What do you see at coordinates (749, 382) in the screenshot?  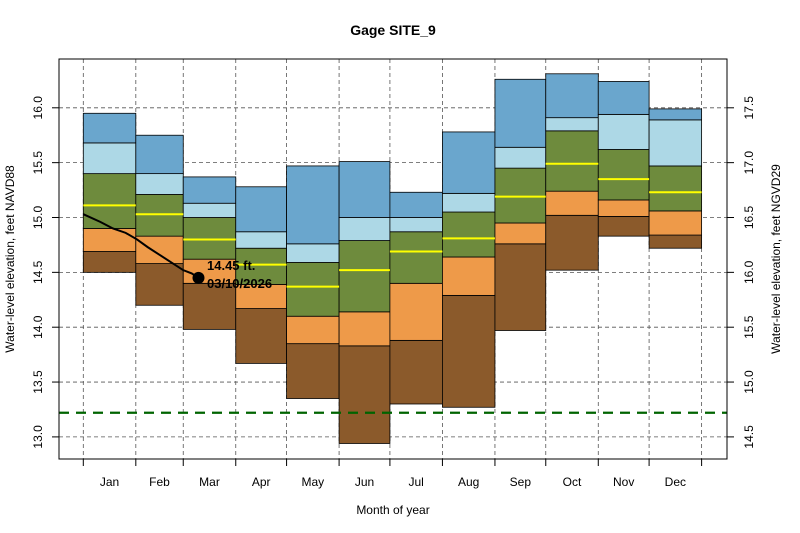 I see `y-right-tick-label: 15.0` at bounding box center [749, 382].